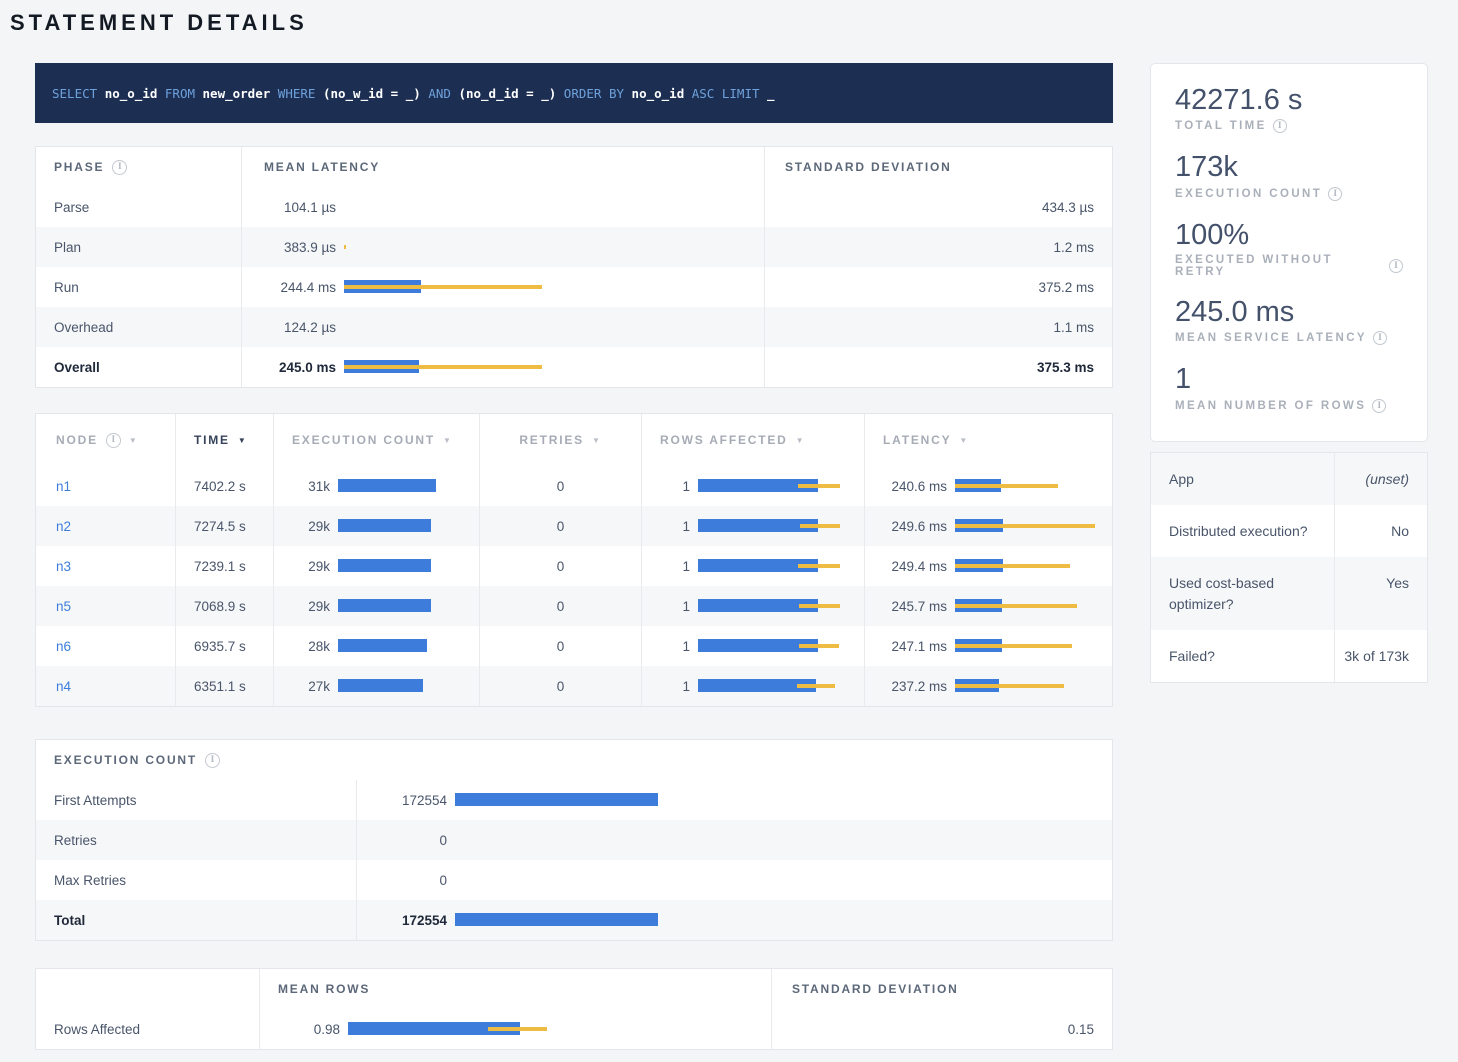 This screenshot has height=1062, width=1458. What do you see at coordinates (97, 1029) in the screenshot?
I see `rows-affected-label: Rows Affected` at bounding box center [97, 1029].